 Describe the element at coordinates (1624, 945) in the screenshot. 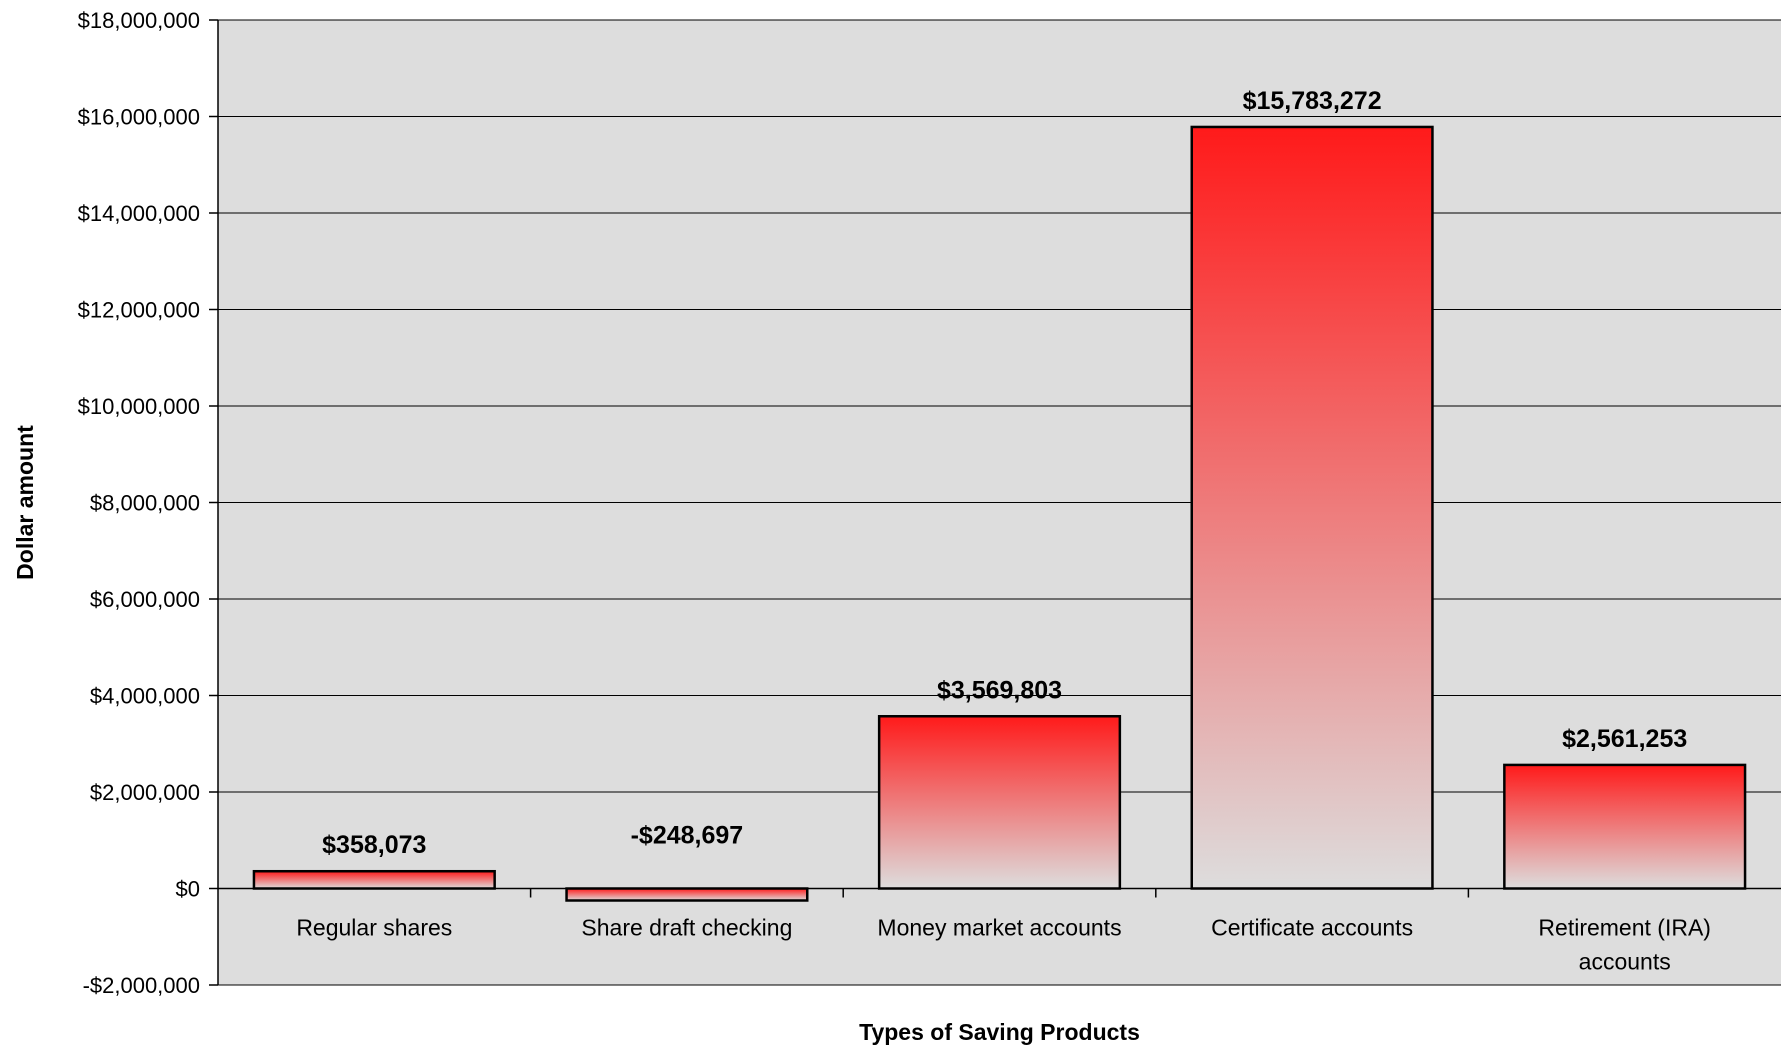

I see `x-tick-label: Retirement (IRA) accounts` at that location.